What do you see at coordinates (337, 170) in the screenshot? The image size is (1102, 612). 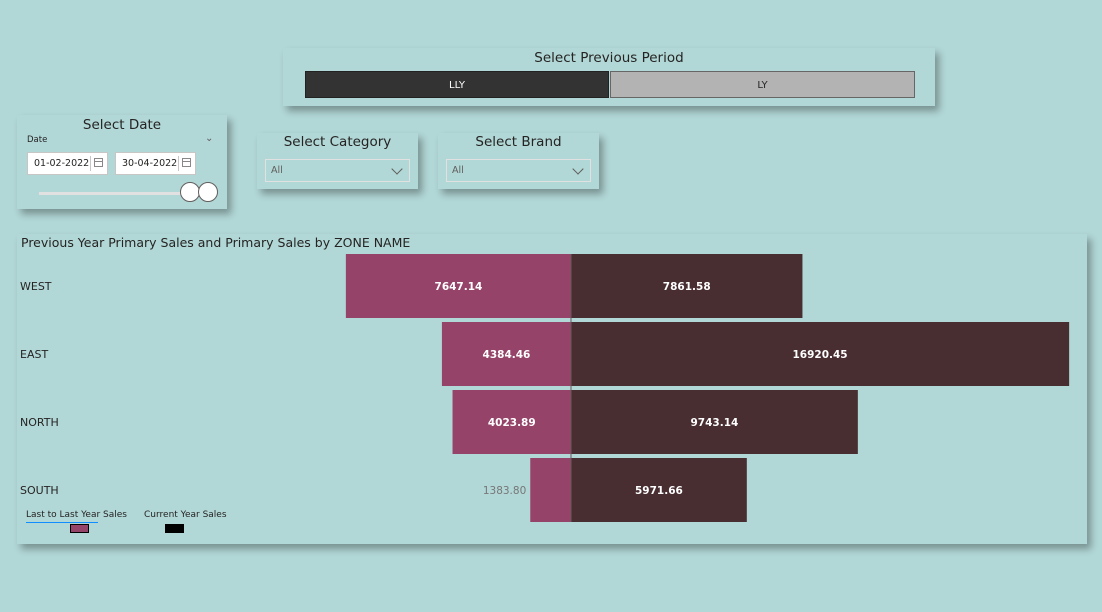 I see `category-dropdown: All` at bounding box center [337, 170].